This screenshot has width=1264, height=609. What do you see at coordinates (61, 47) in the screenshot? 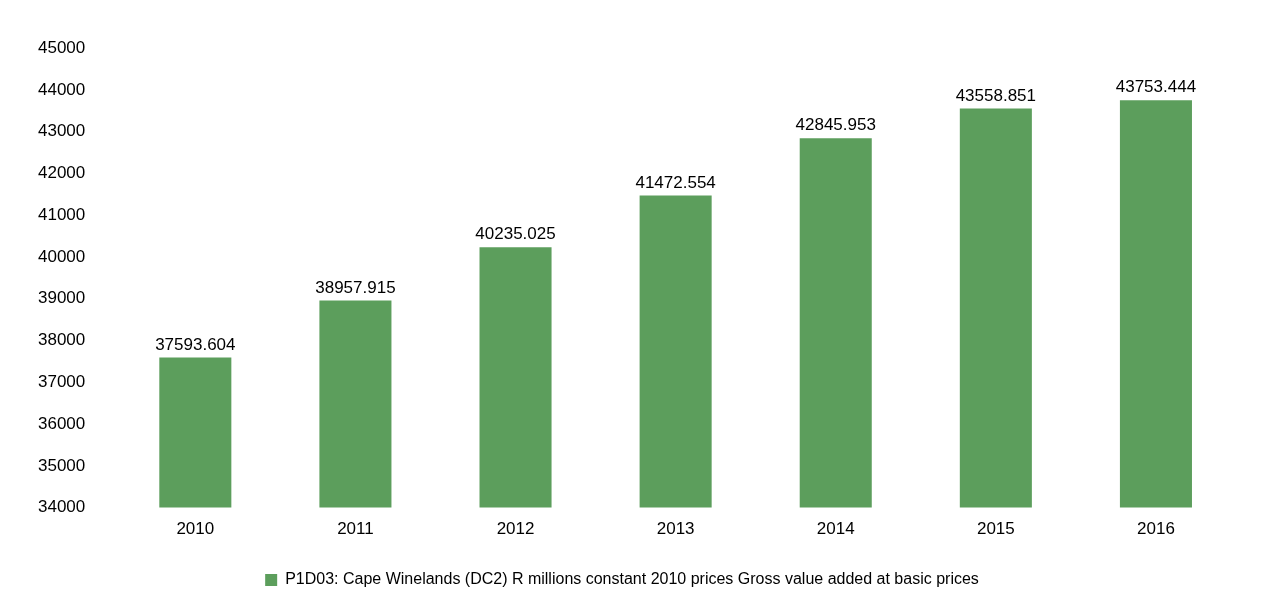
I see `y-tick-label: 45000` at bounding box center [61, 47].